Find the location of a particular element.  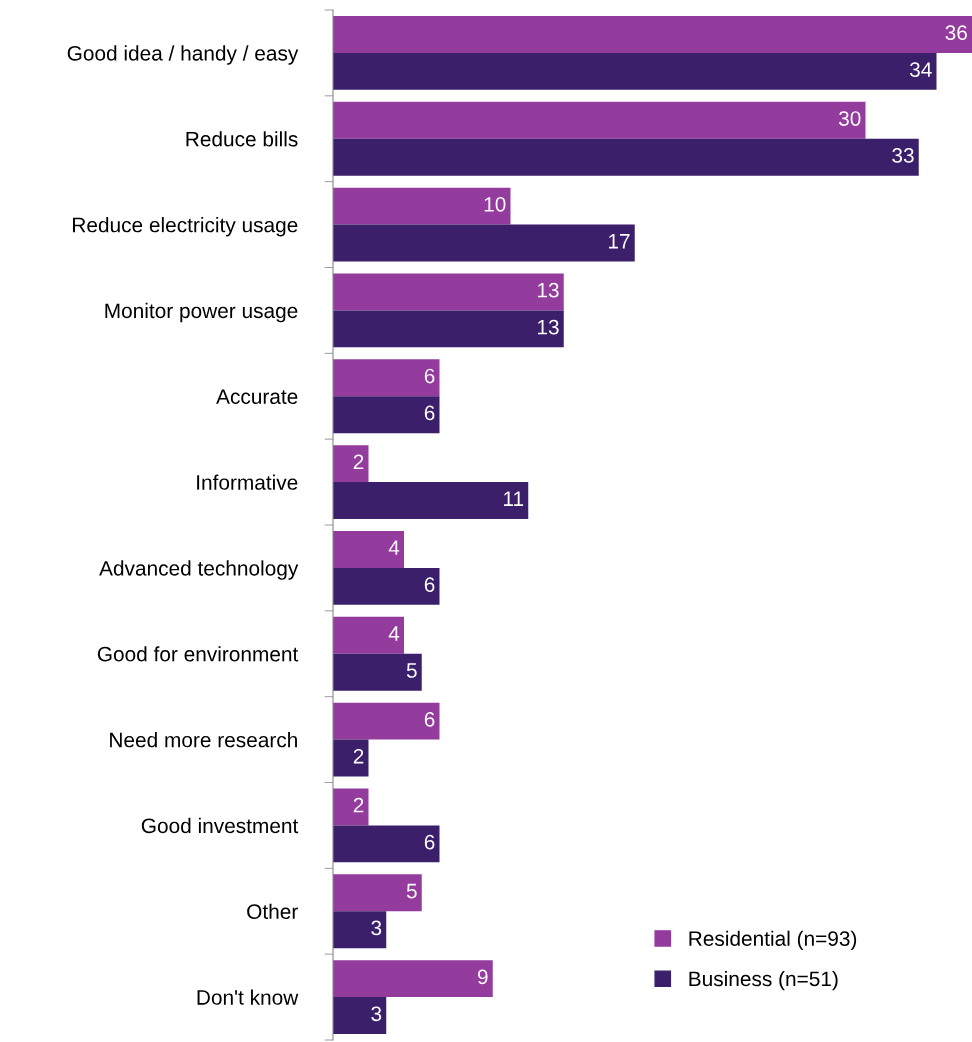

data-label: 36 is located at coordinates (956, 33).